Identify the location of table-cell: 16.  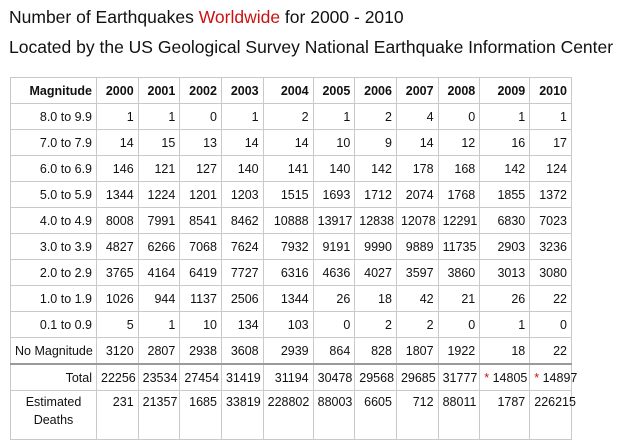
(505, 142).